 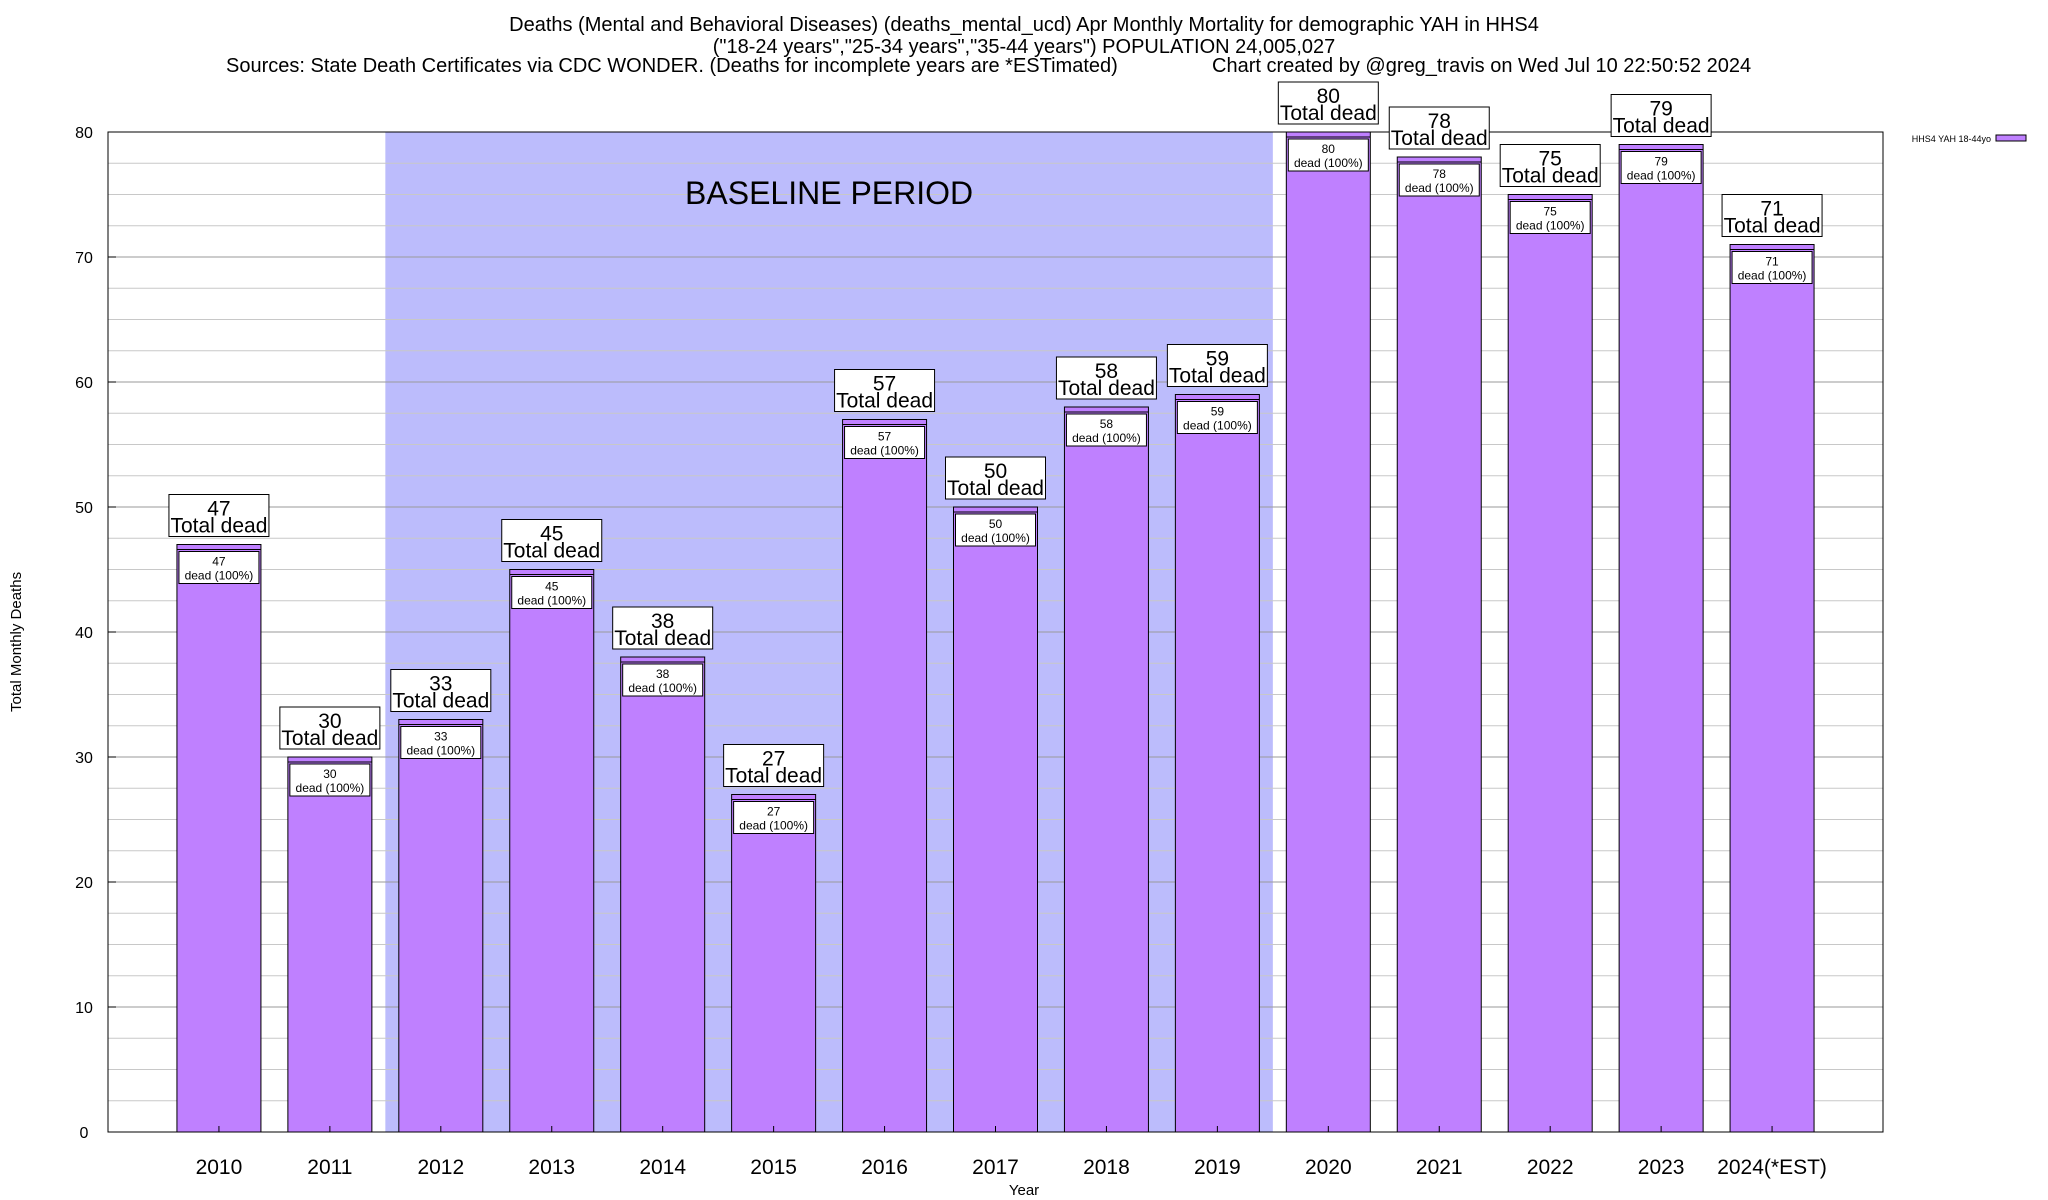 What do you see at coordinates (84, 133) in the screenshot?
I see `y-tick-label: 80` at bounding box center [84, 133].